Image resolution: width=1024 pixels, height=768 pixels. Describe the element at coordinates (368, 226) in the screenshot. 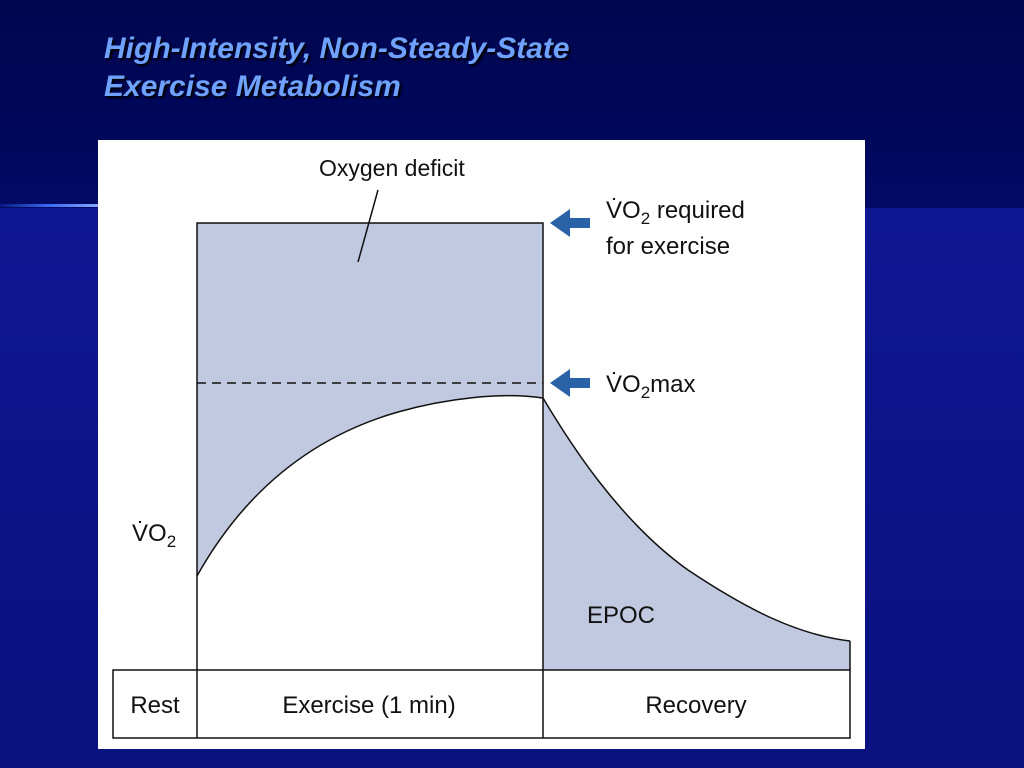

I see `oxygen-deficit-pointer` at that location.